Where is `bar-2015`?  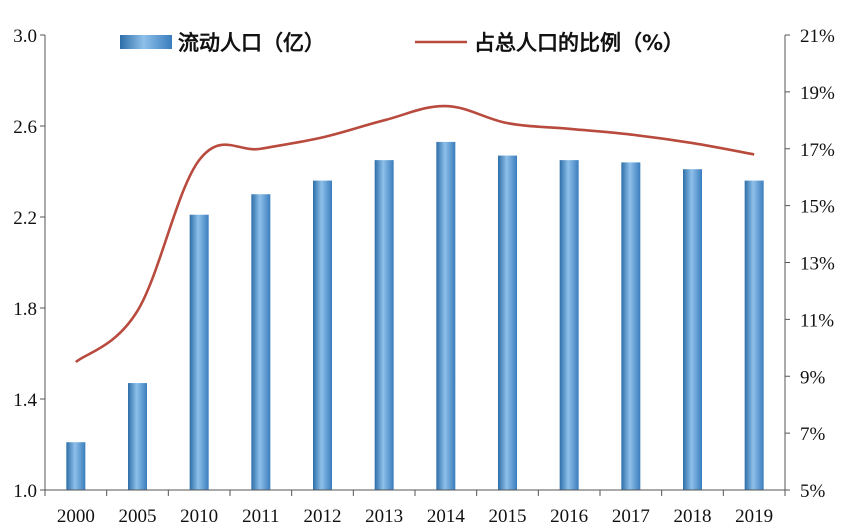
bar-2015 is located at coordinates (507, 322).